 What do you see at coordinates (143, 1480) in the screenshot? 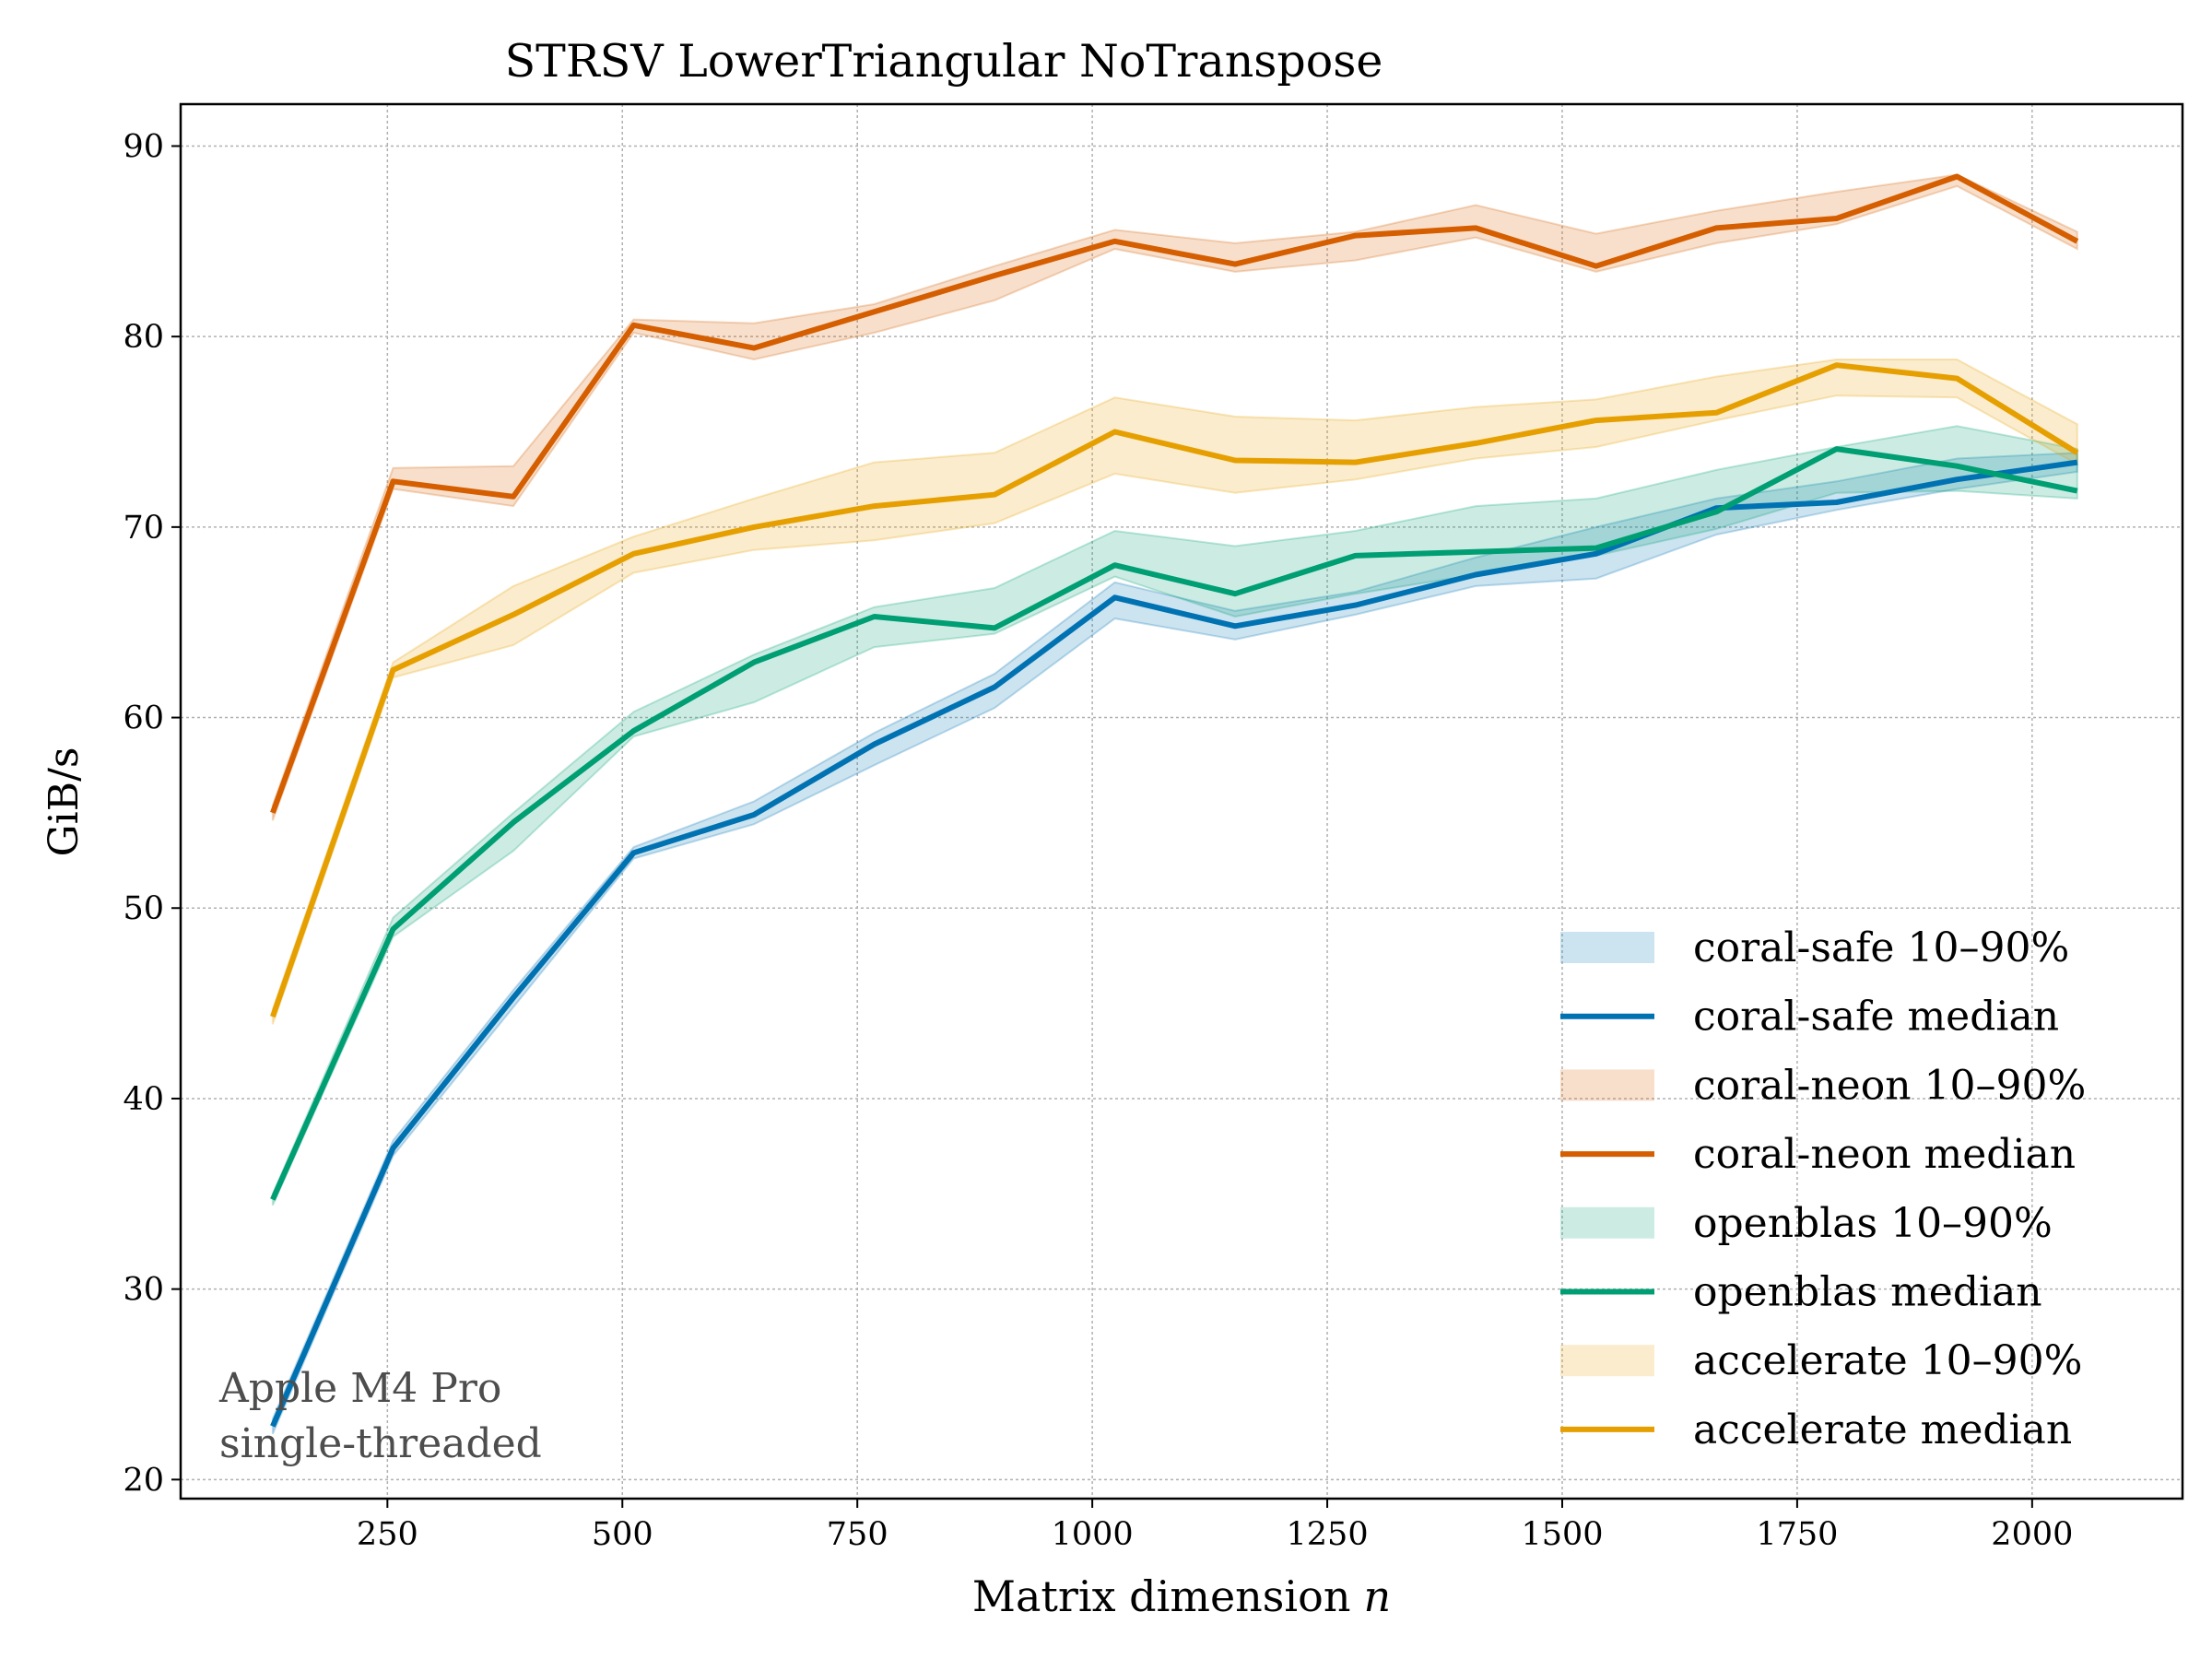
I see `y-tick-label: 20` at bounding box center [143, 1480].